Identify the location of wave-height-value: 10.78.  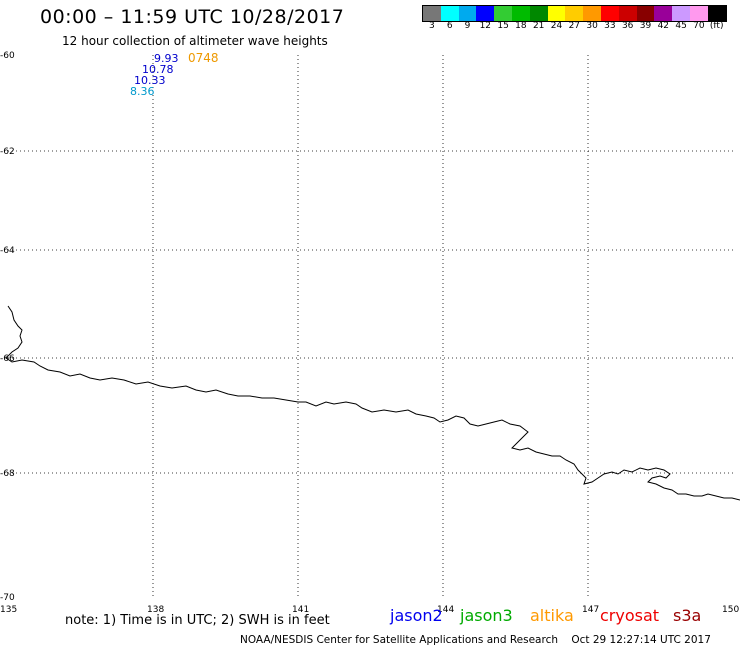
(158, 69).